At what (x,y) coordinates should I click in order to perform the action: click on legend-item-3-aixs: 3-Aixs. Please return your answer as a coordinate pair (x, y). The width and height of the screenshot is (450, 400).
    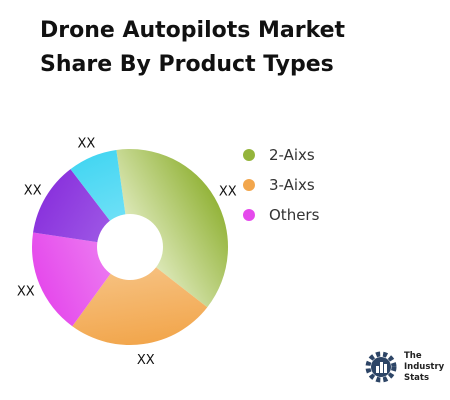
    Looking at the image, I should click on (281, 185).